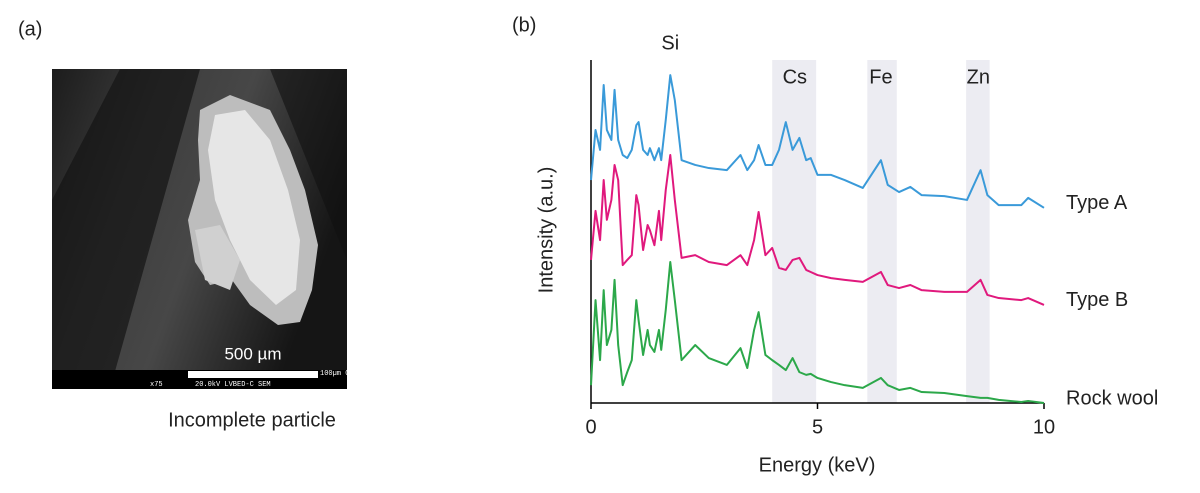 This screenshot has height=493, width=1200. I want to click on sem-info: 2017/03/30, so click(419, 374).